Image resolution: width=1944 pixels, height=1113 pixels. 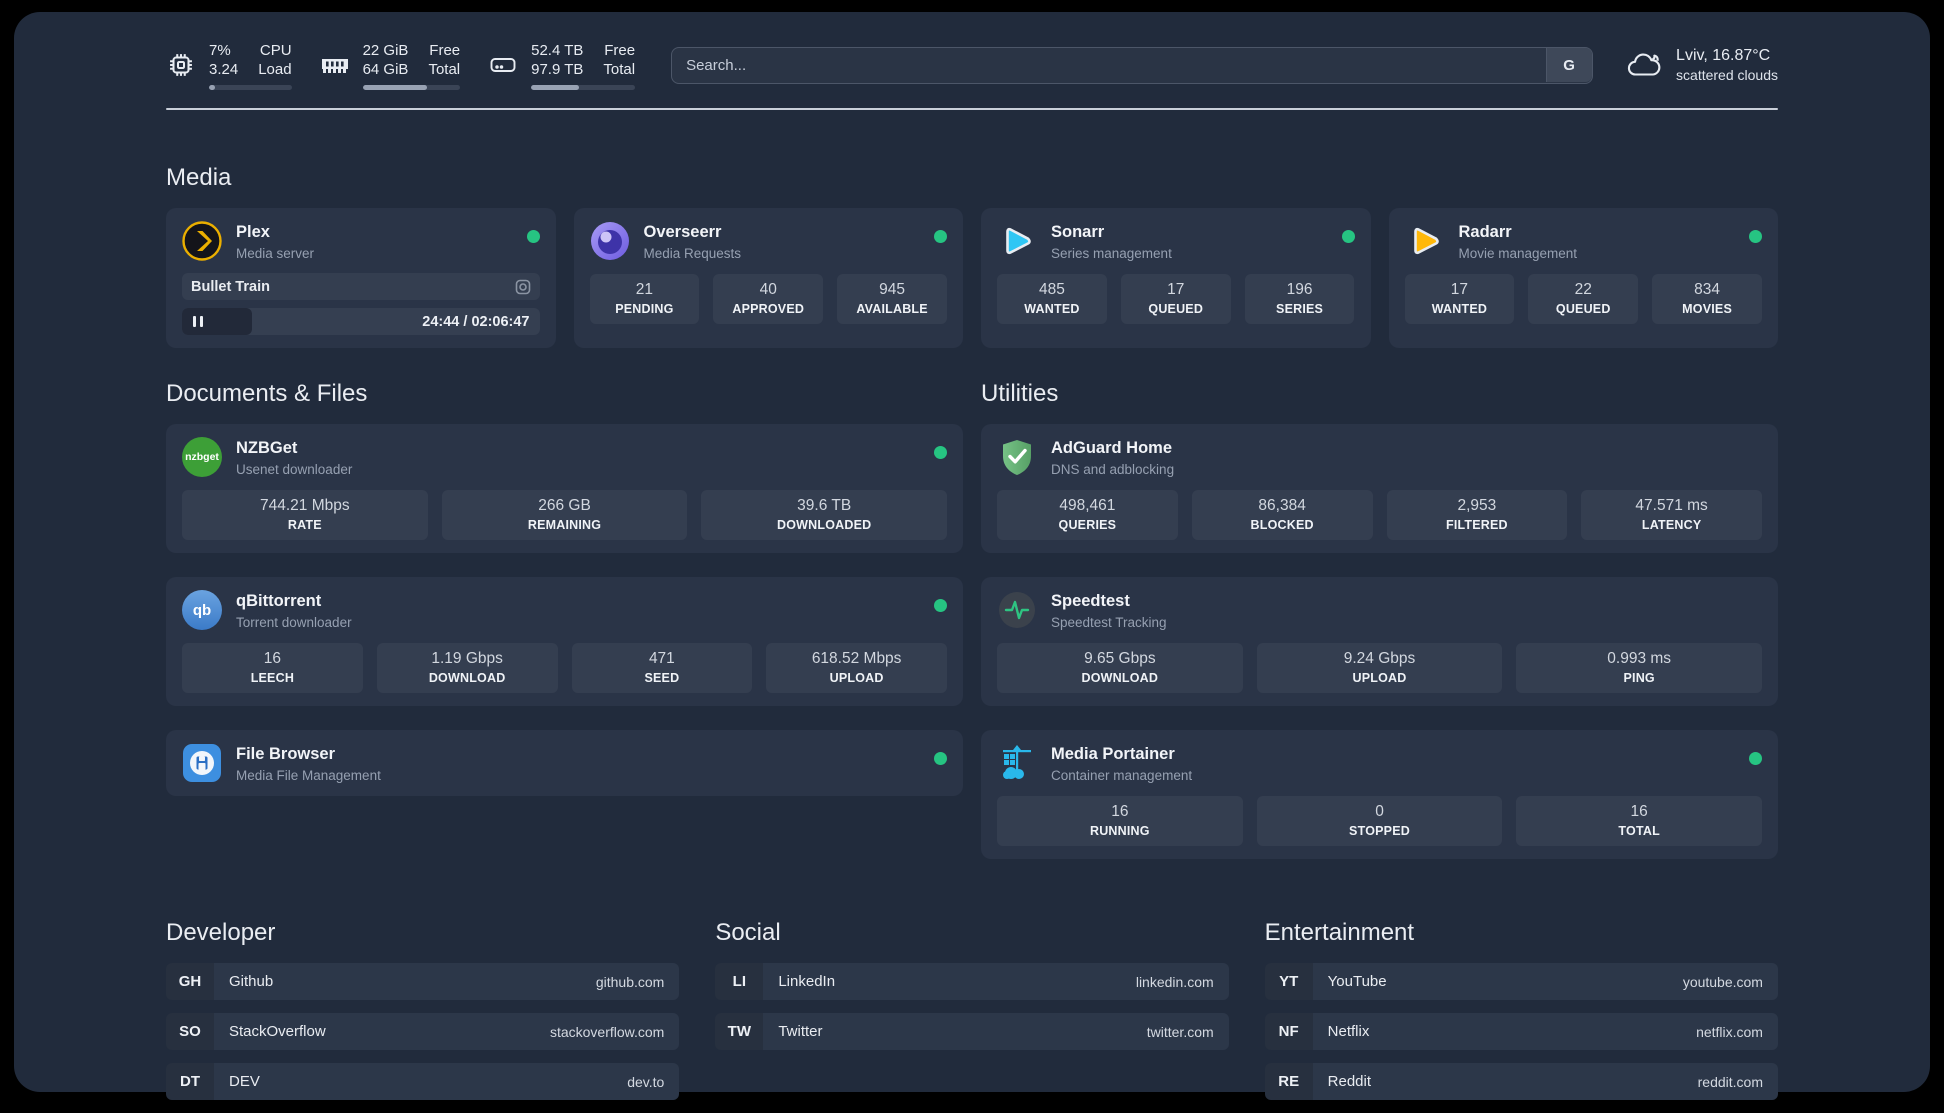 What do you see at coordinates (824, 506) in the screenshot?
I see `stat-value: 39.6 TB` at bounding box center [824, 506].